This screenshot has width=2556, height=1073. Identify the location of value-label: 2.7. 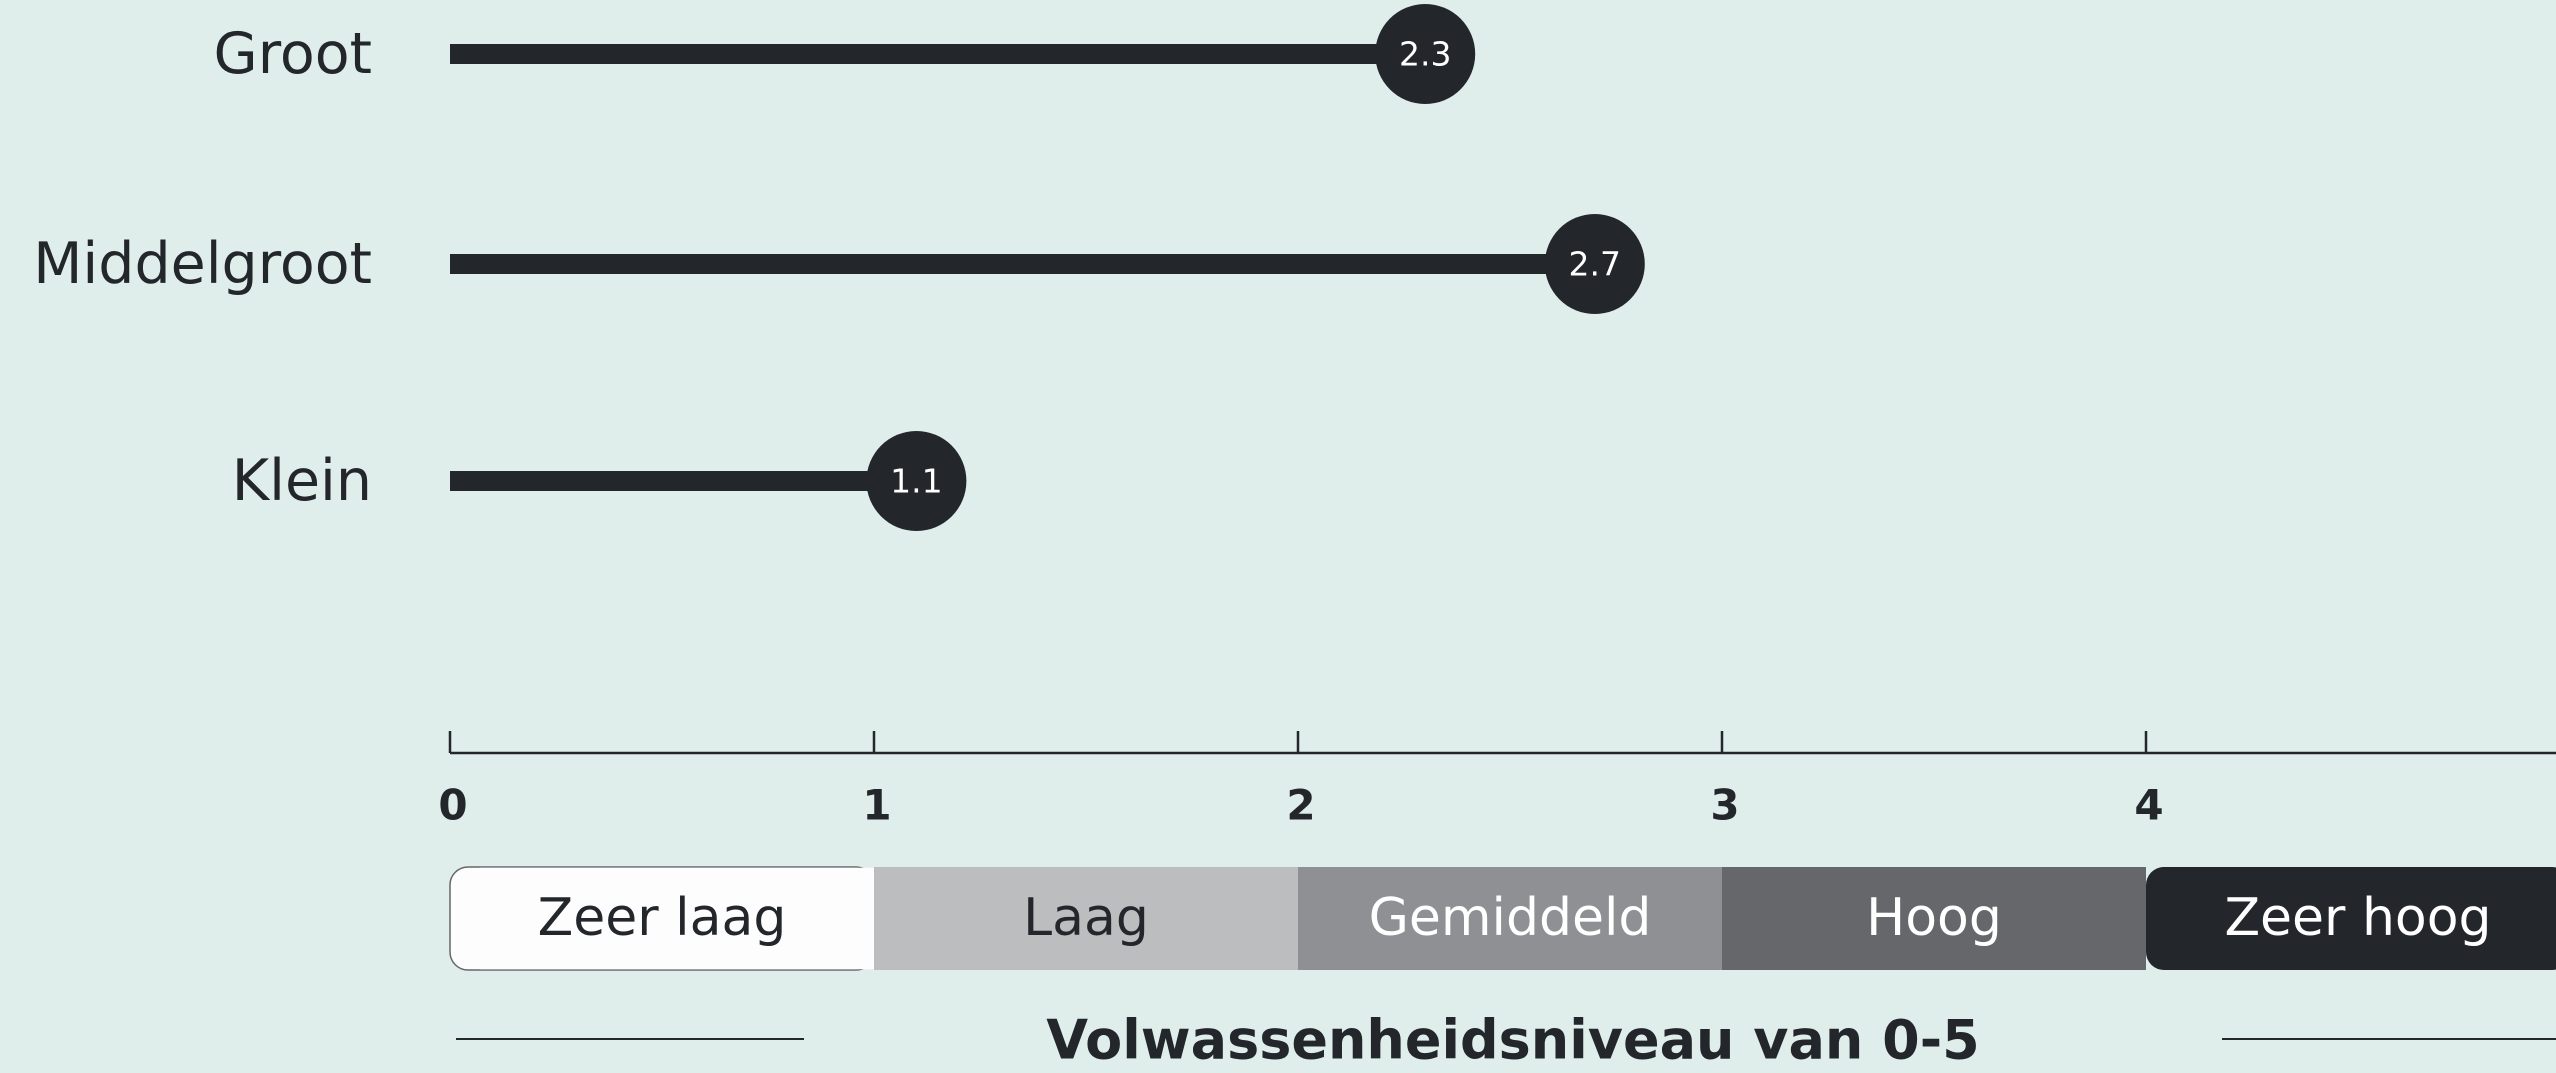
(1595, 264).